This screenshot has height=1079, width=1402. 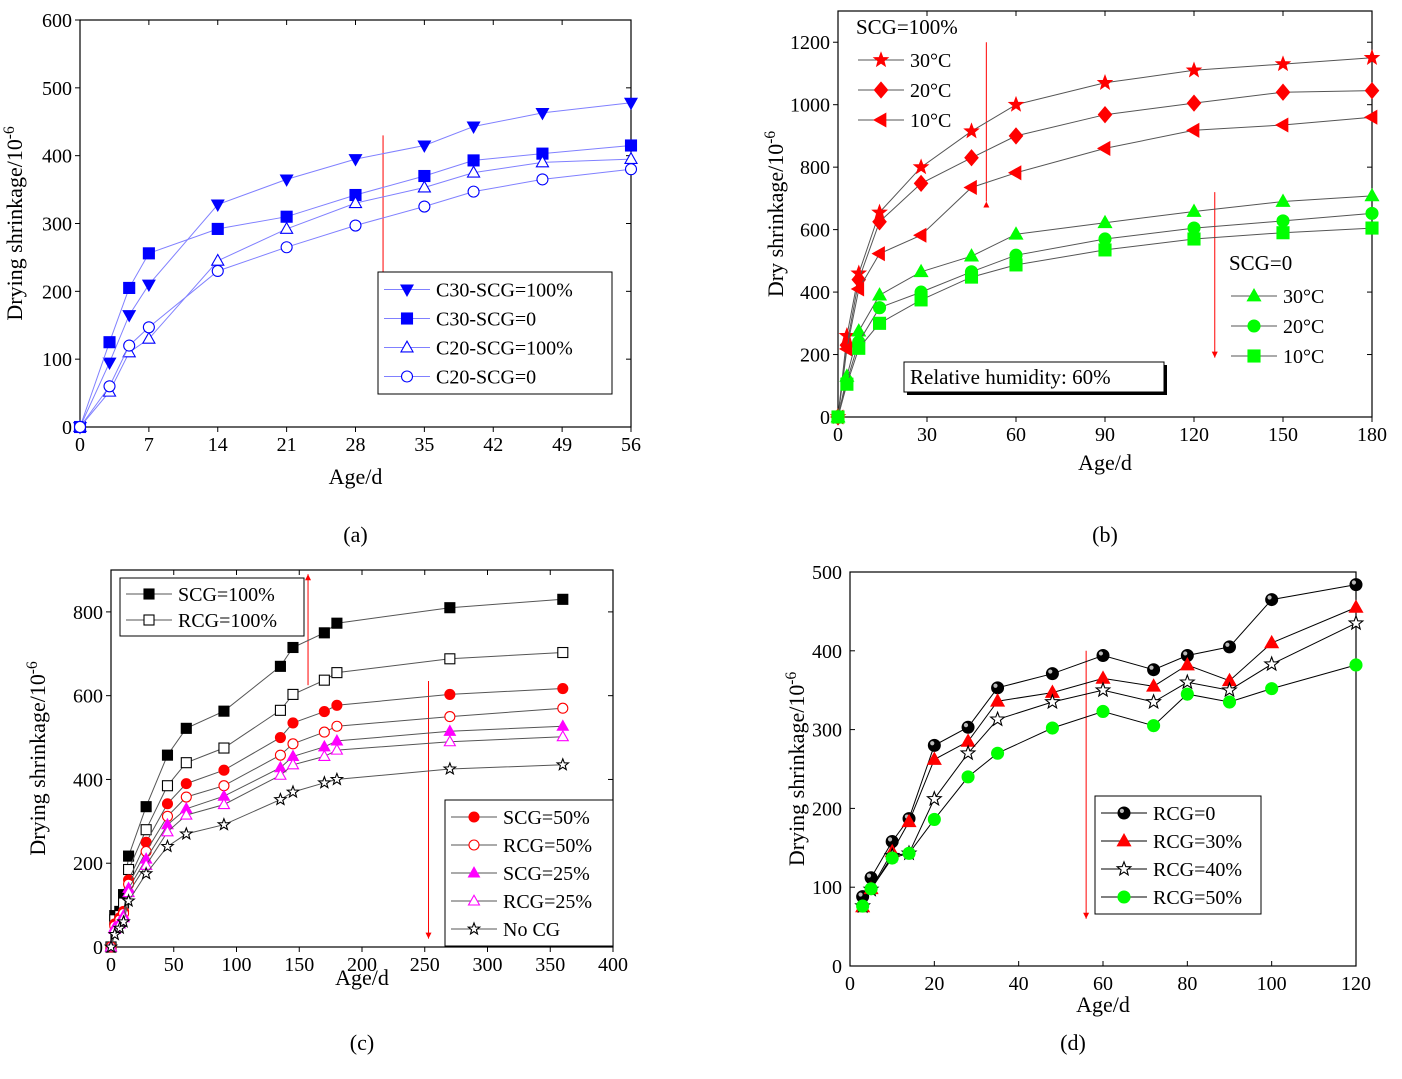 I want to click on x-tick-label-b: 150, so click(x=1283, y=435).